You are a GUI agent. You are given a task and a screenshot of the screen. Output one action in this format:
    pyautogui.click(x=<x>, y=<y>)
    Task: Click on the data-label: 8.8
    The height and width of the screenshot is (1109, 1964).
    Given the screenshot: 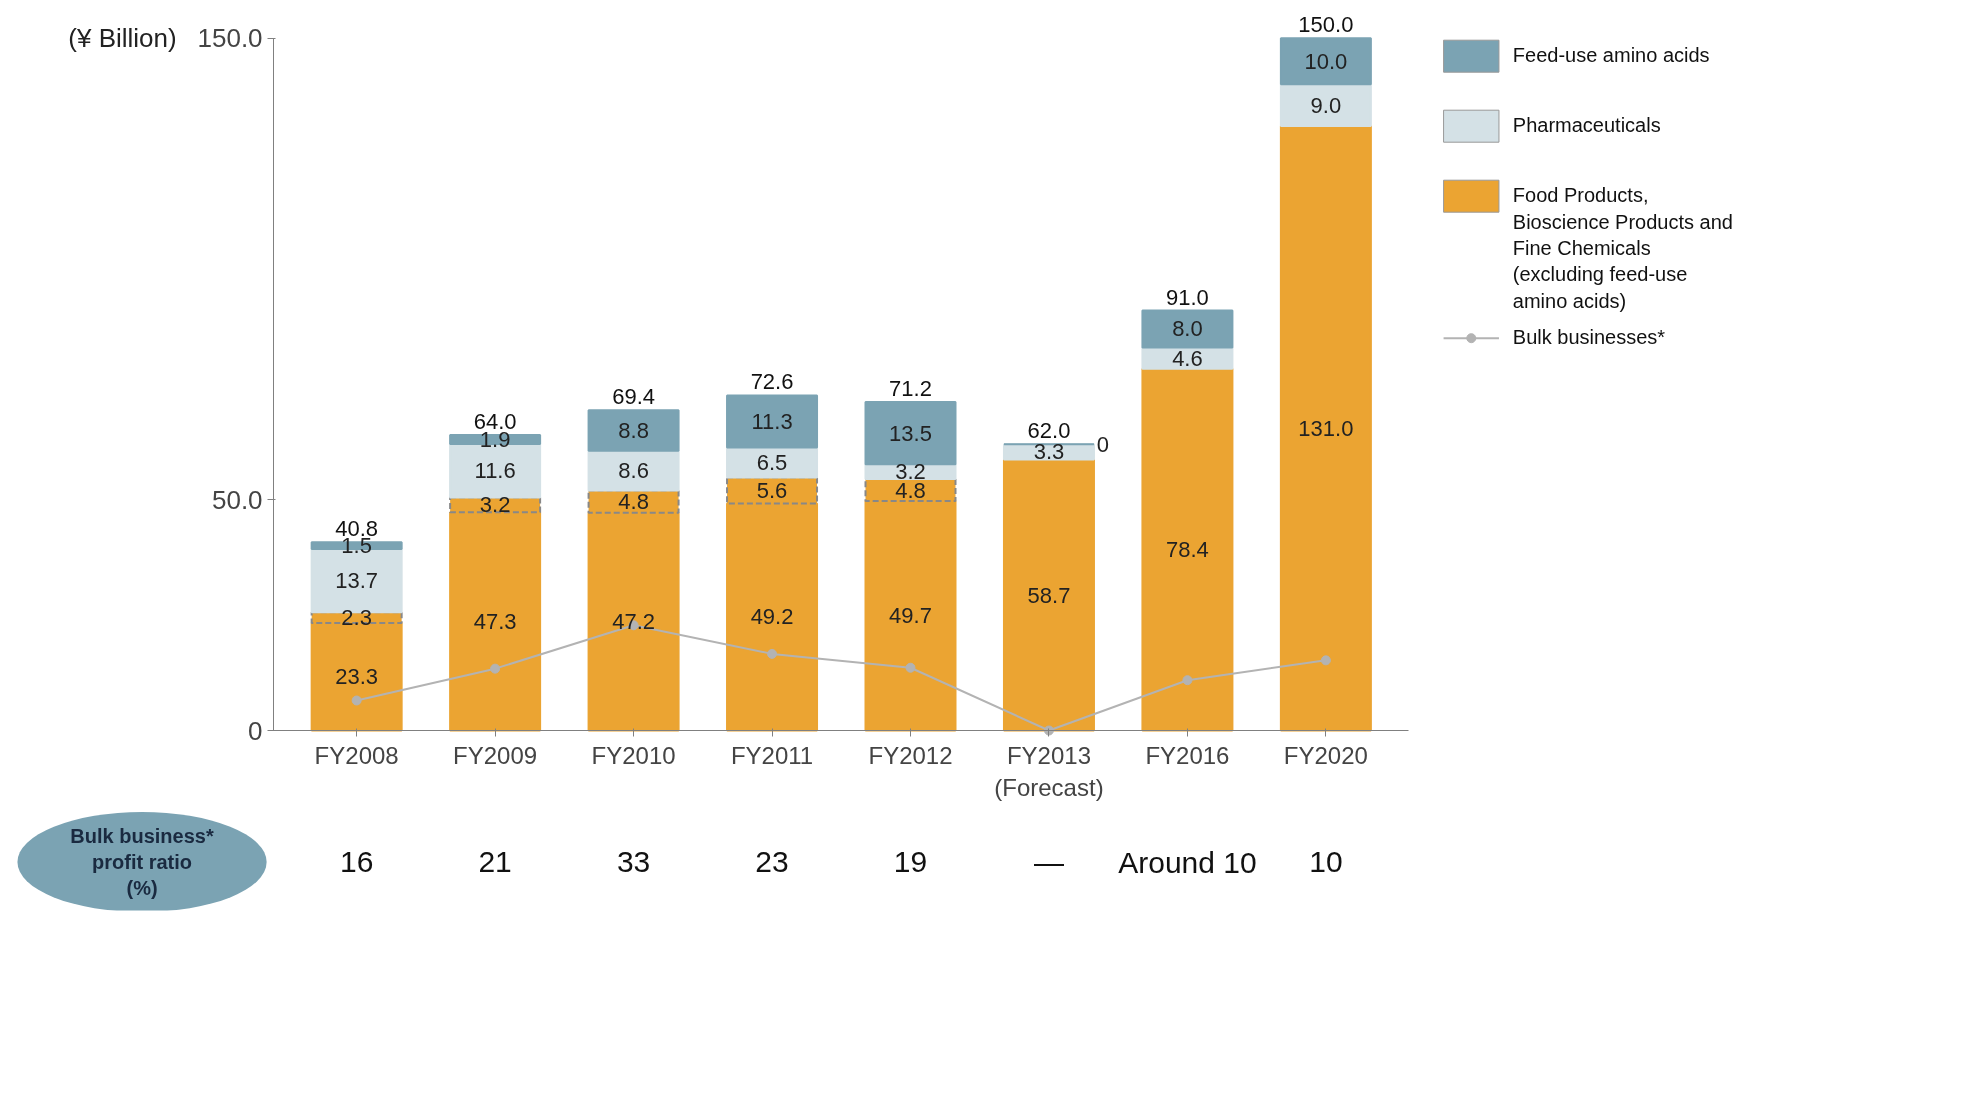 What is the action you would take?
    pyautogui.click(x=633, y=430)
    